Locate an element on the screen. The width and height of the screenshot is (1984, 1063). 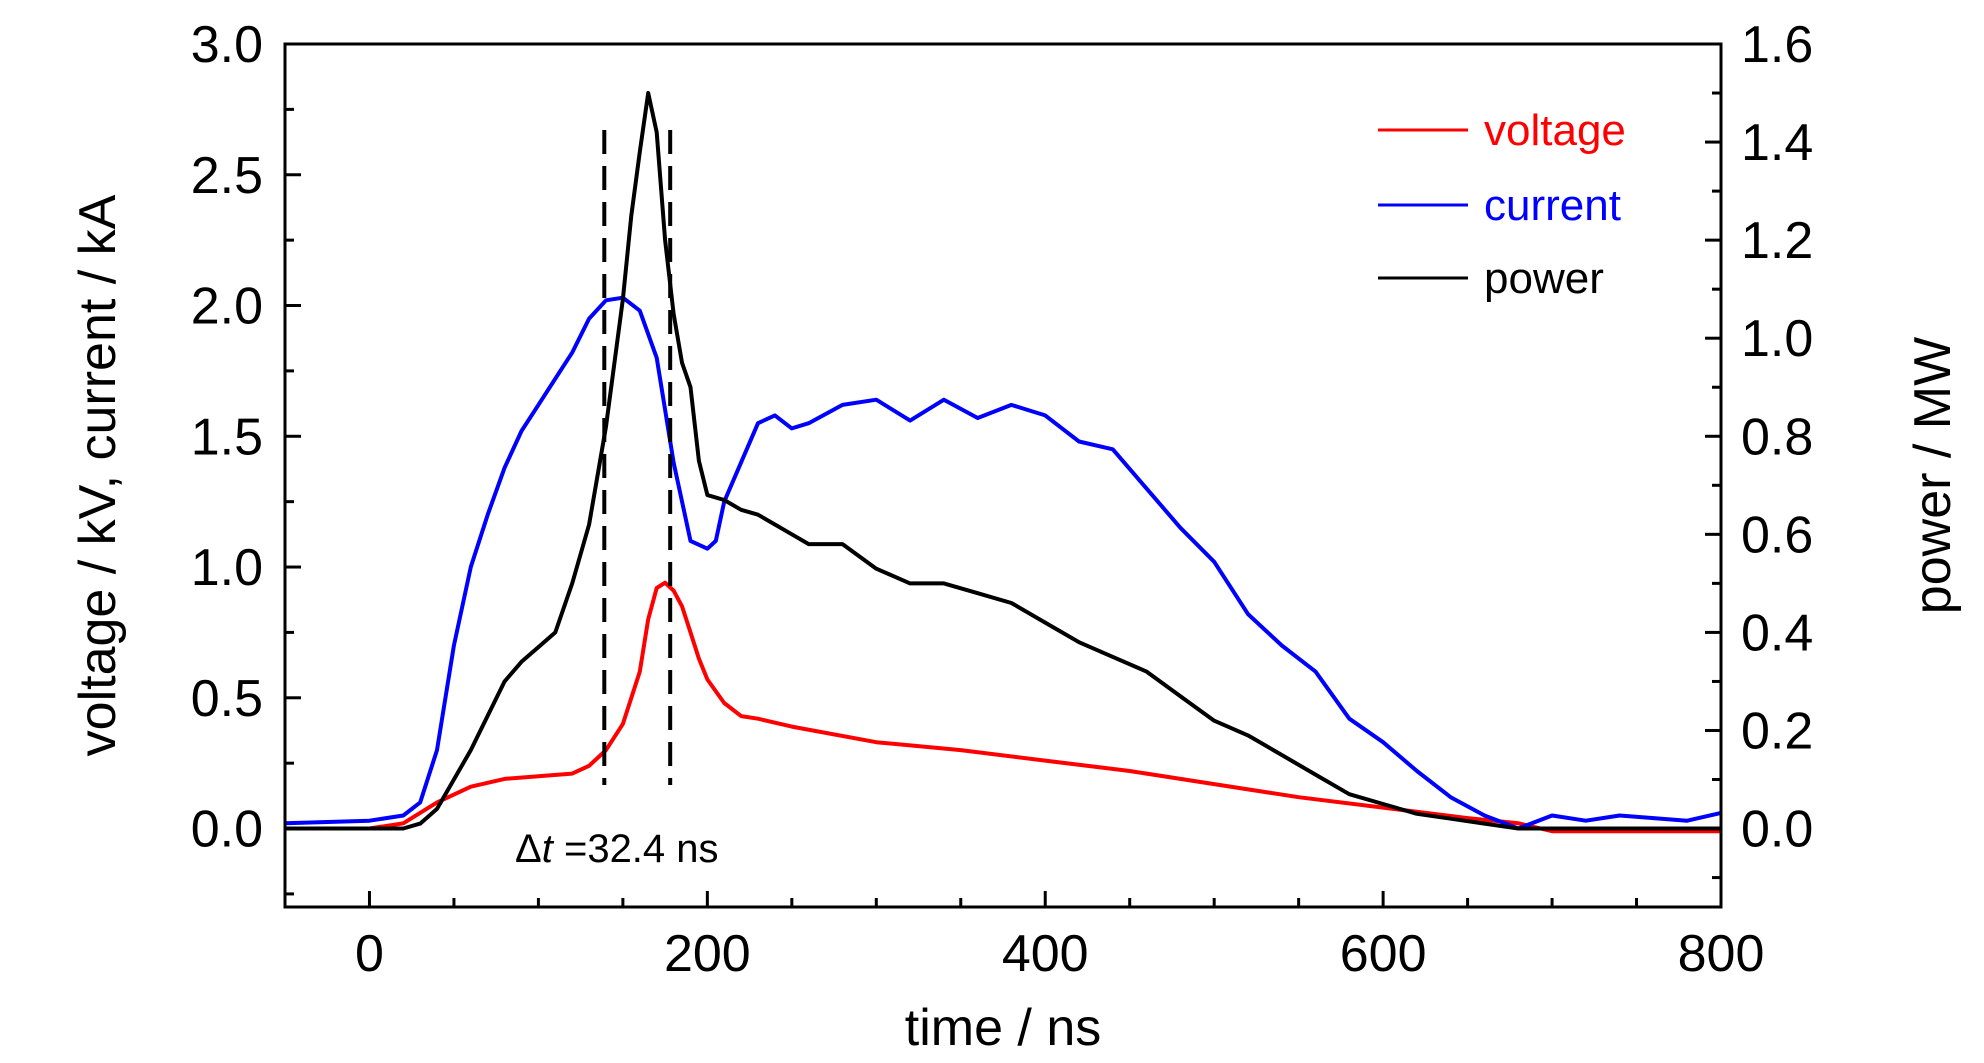
y-right-tick-label: 0.0 is located at coordinates (1777, 830).